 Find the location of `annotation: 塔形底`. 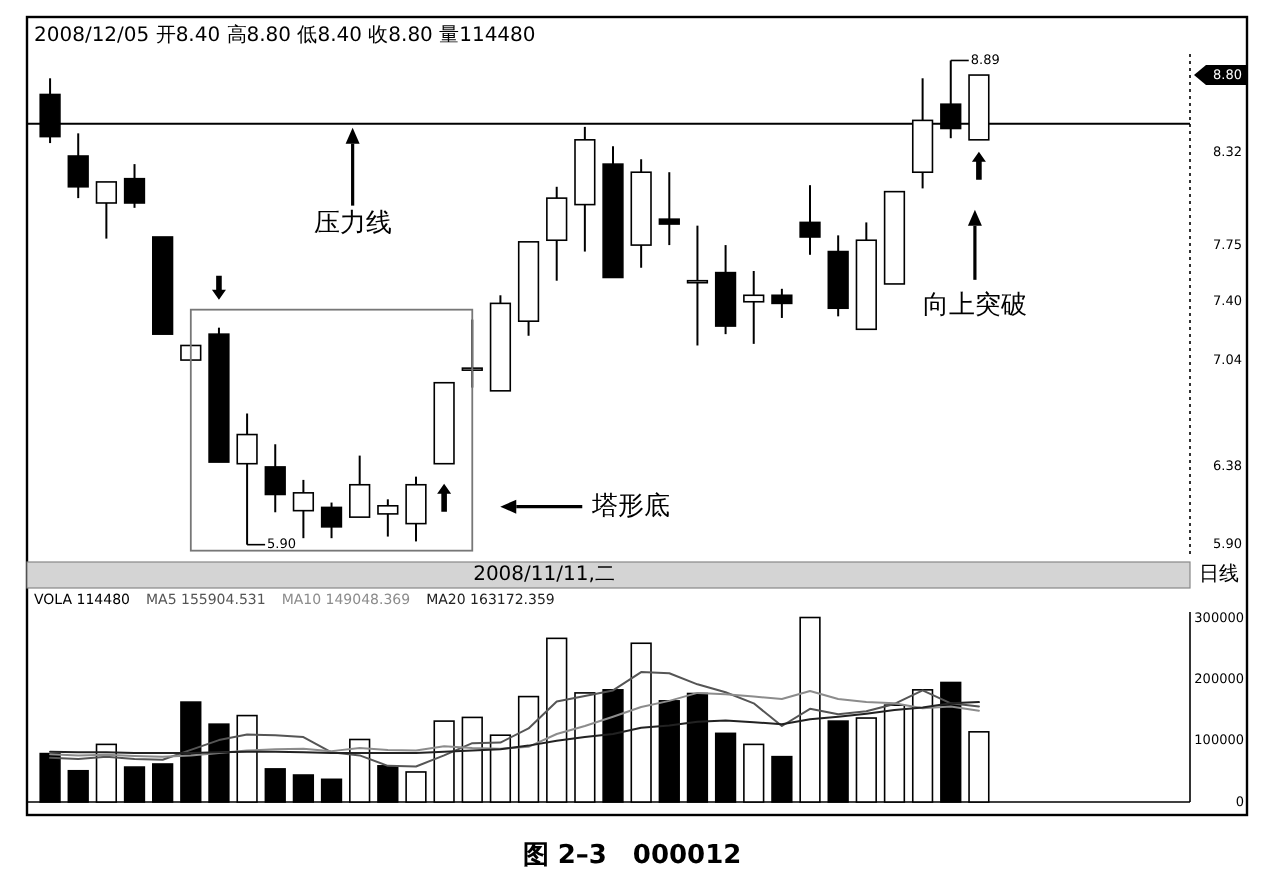

annotation: 塔形底 is located at coordinates (630, 506).